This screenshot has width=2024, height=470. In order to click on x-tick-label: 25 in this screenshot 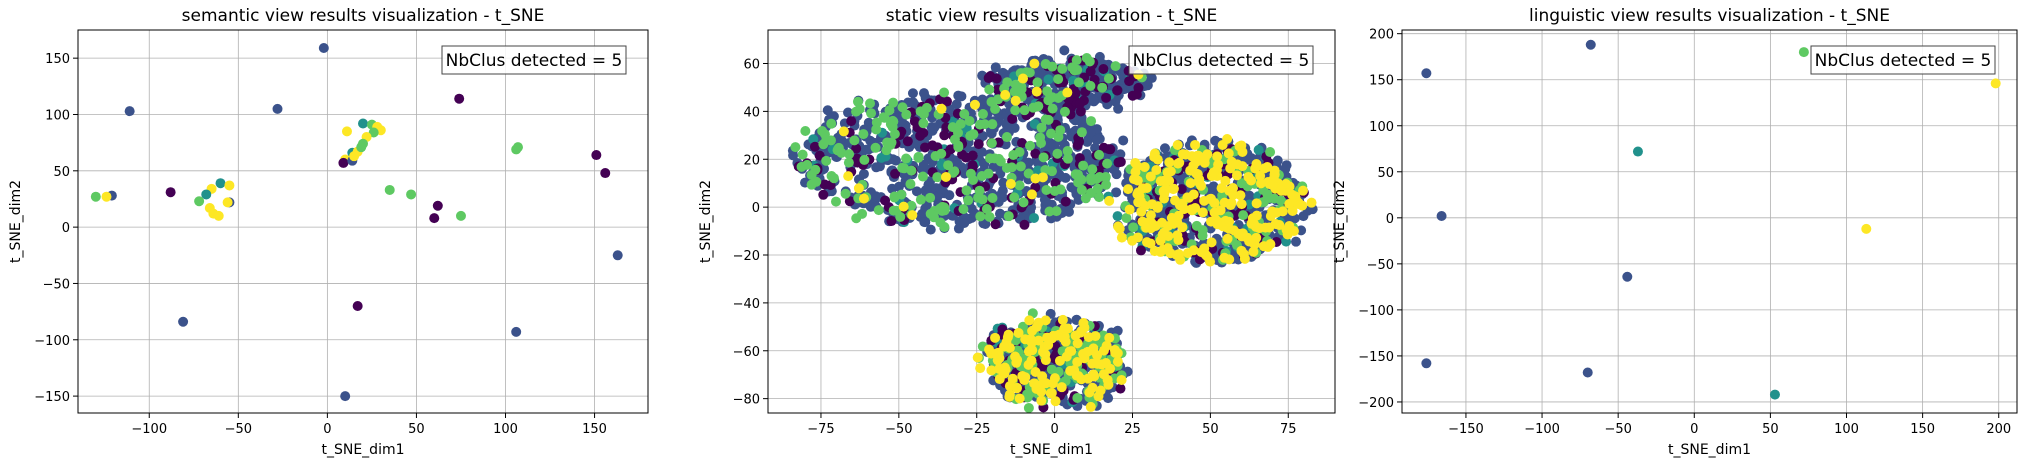, I will do `click(1132, 429)`.